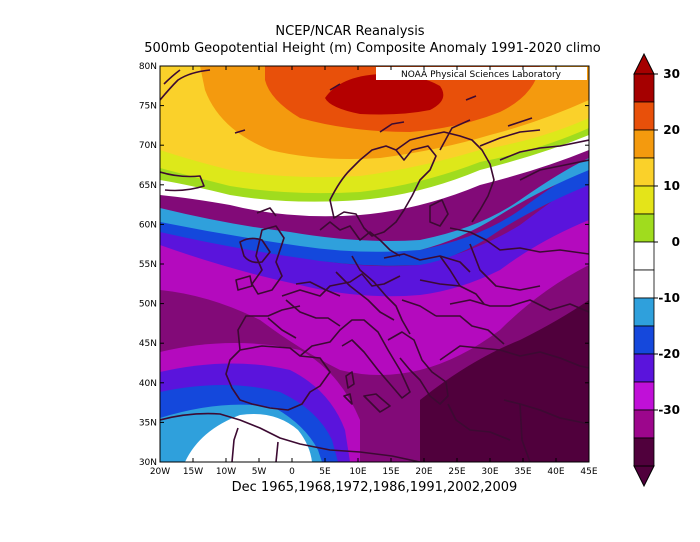 The height and width of the screenshot is (542, 700). I want to click on colorbar-bottom-arrow, so click(644, 476).